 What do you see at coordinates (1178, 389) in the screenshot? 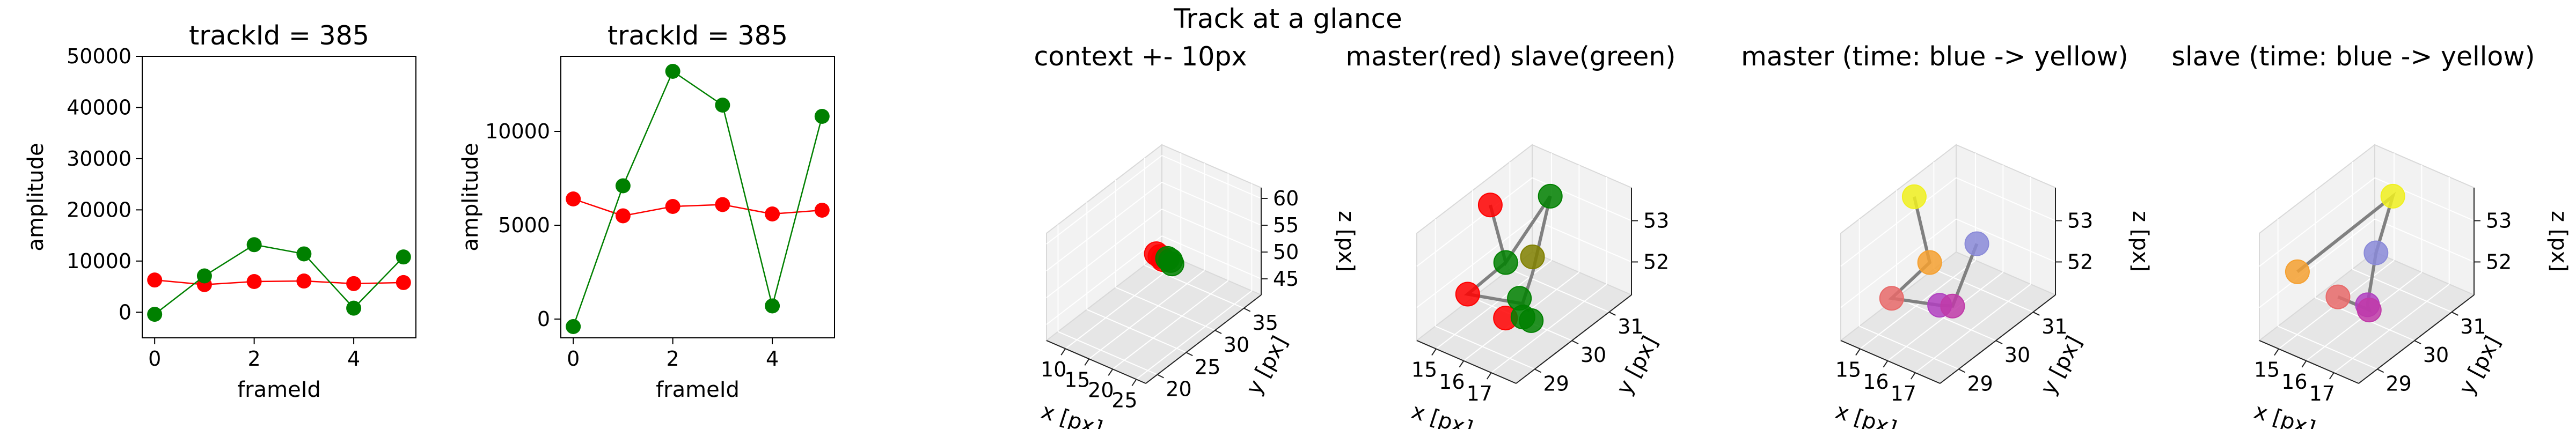
I see `y-tick-label: 20` at bounding box center [1178, 389].